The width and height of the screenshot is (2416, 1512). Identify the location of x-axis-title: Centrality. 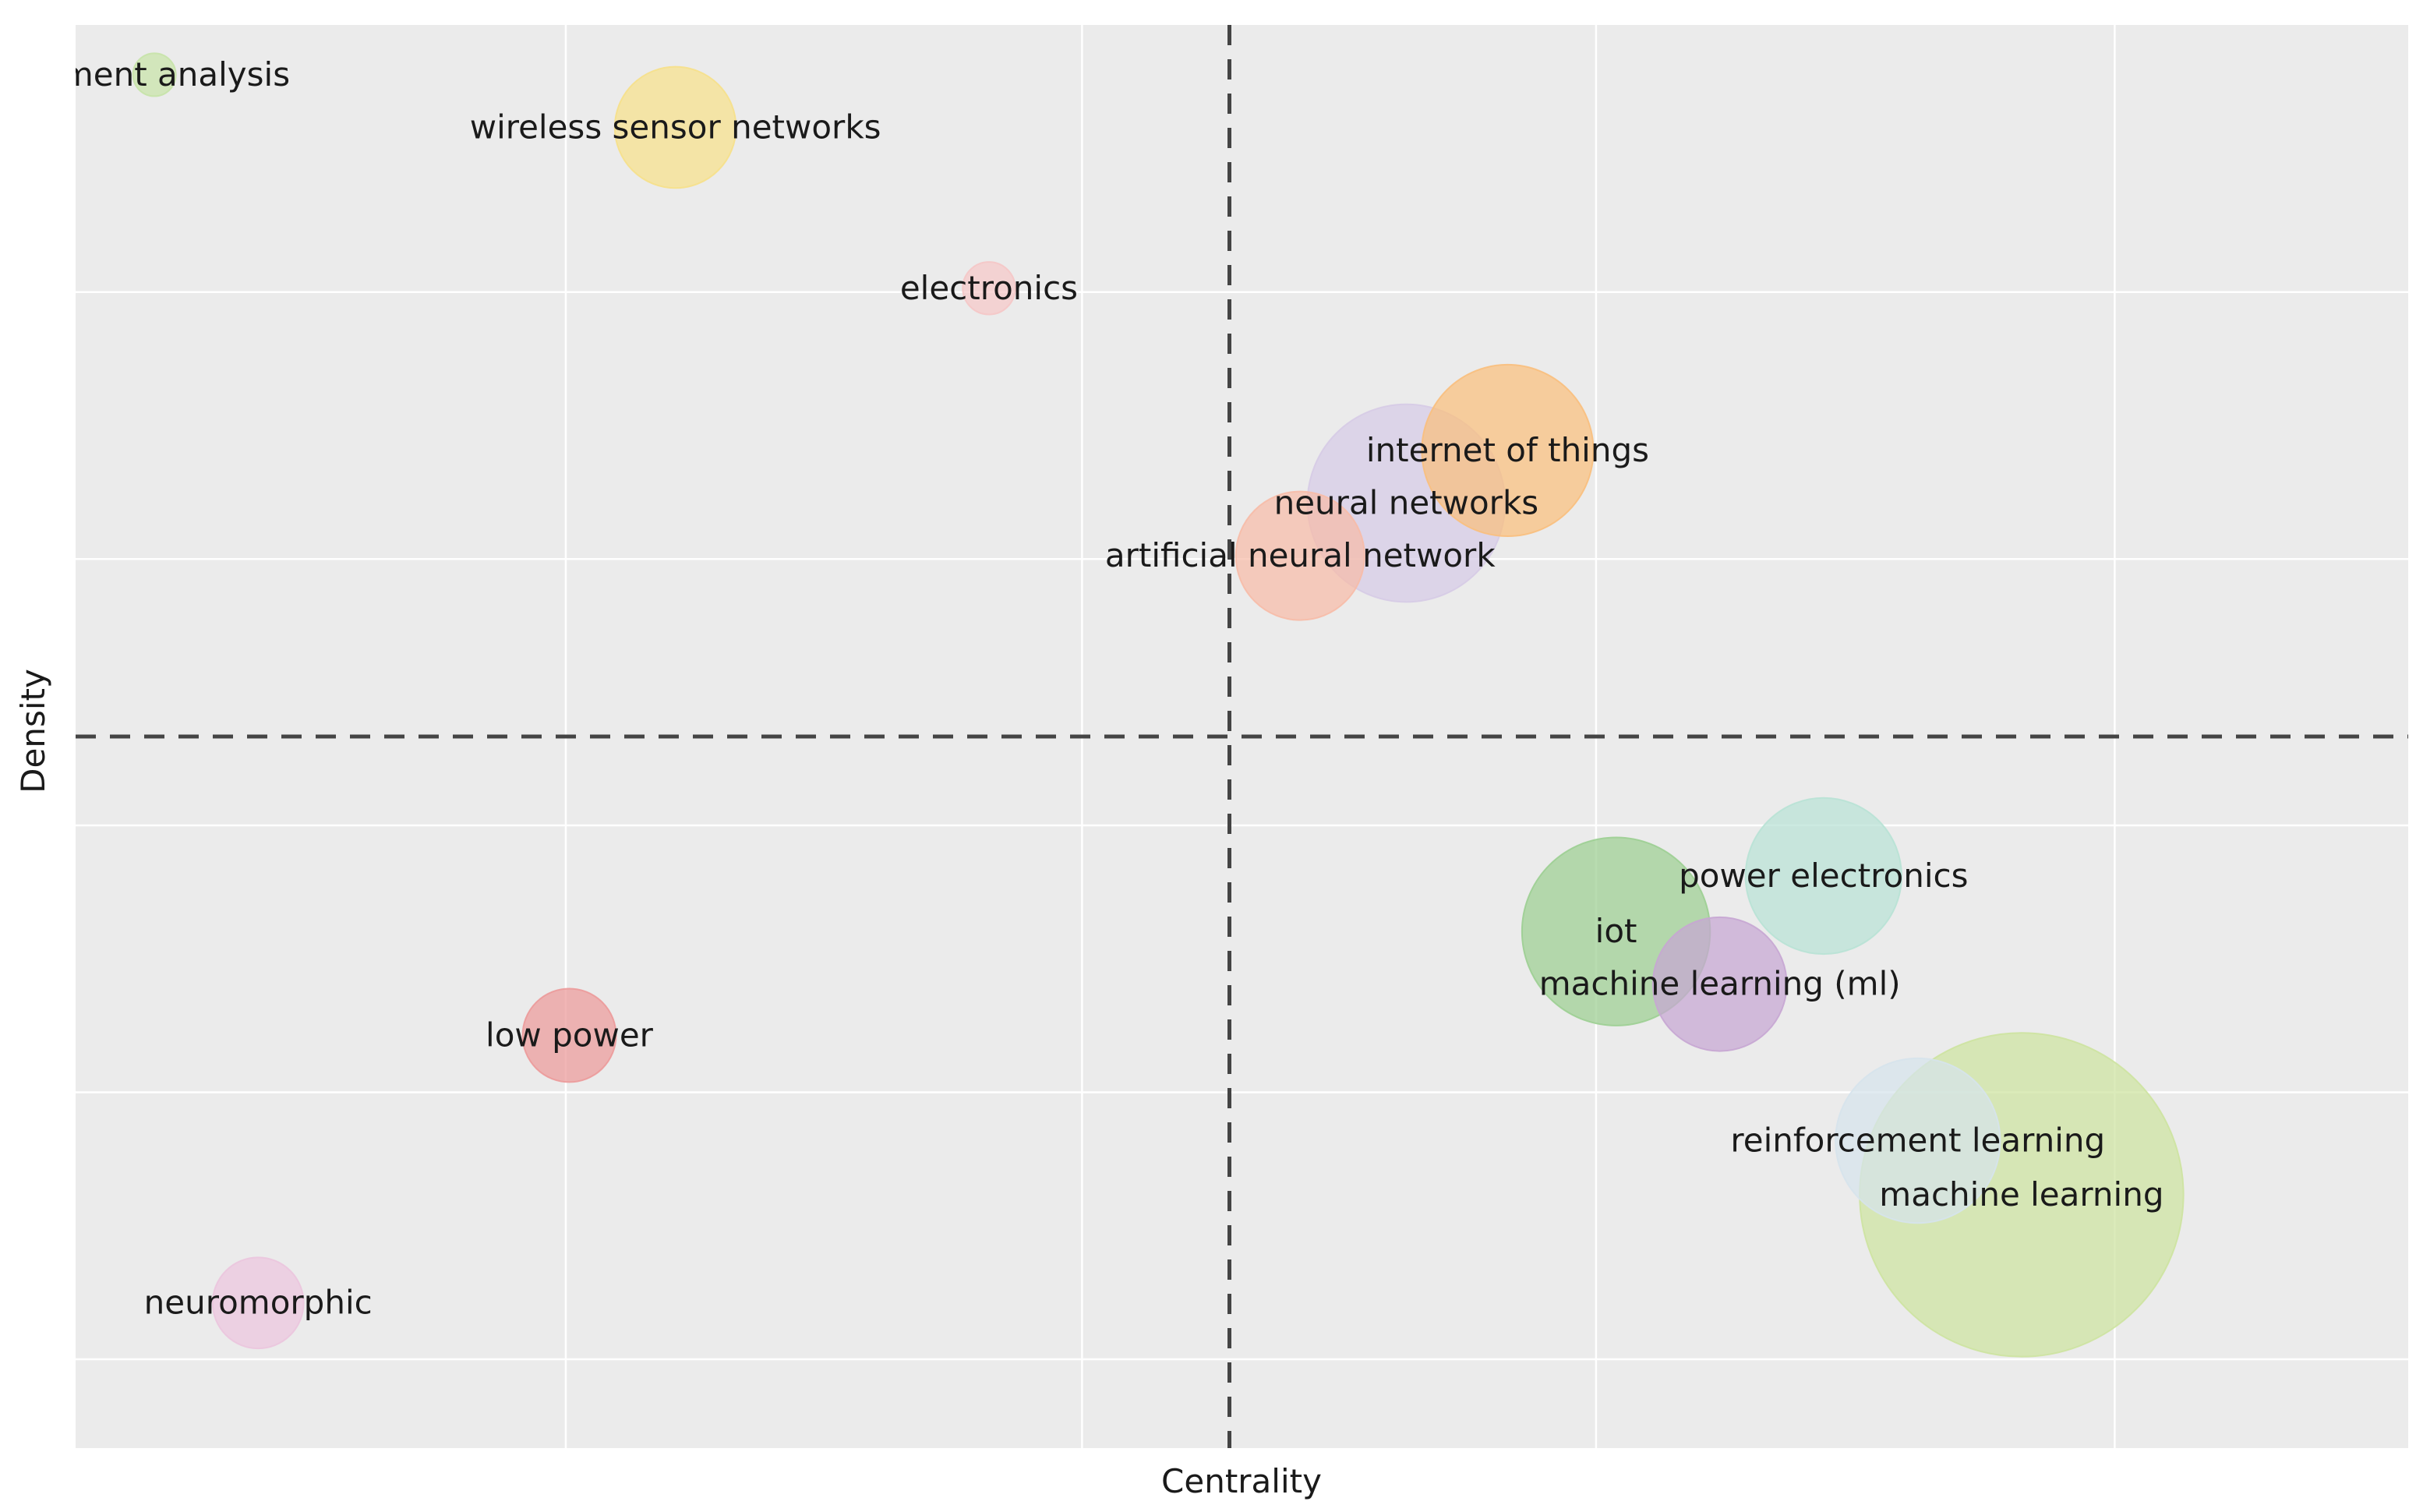
(1241, 1481).